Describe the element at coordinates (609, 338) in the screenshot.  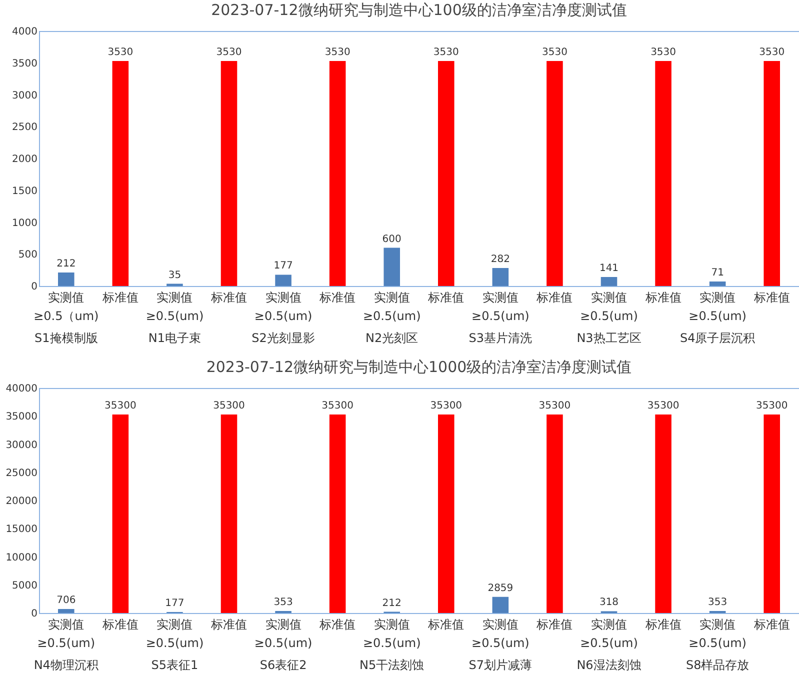
I see `text: N3热工艺区` at that location.